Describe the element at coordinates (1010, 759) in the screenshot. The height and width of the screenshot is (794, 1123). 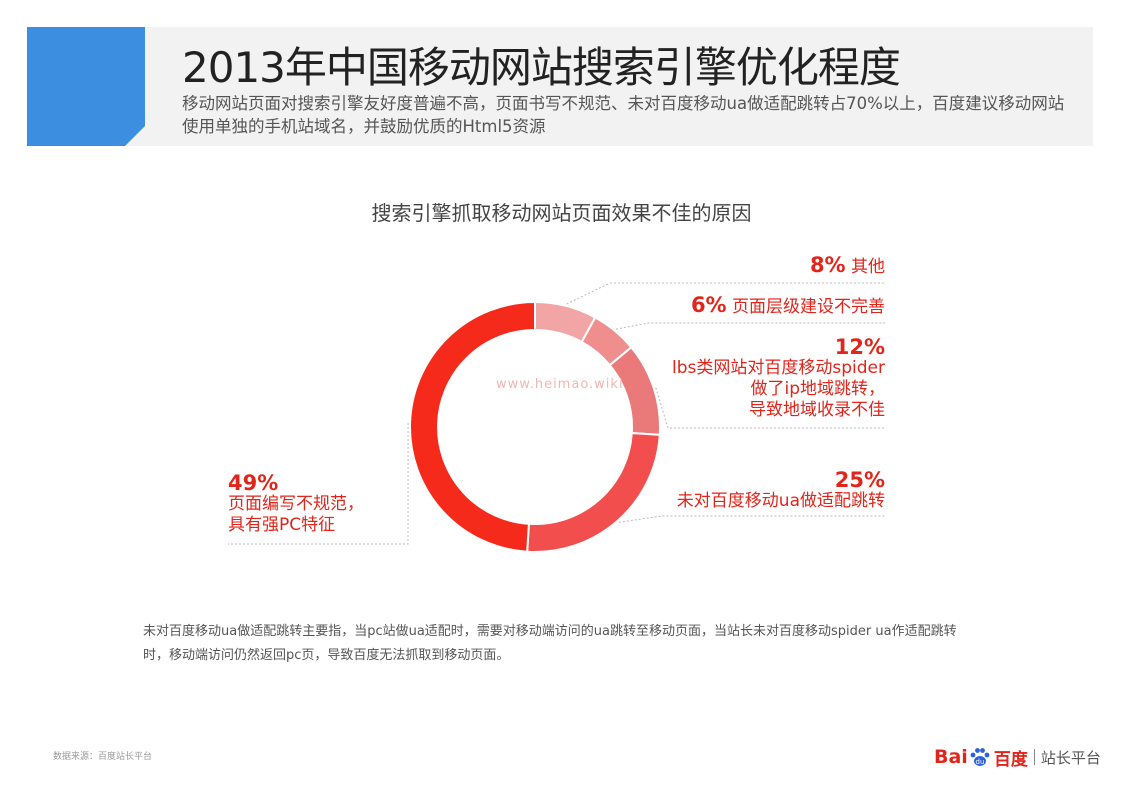
I see `logo-baidu-cn: 百度` at that location.